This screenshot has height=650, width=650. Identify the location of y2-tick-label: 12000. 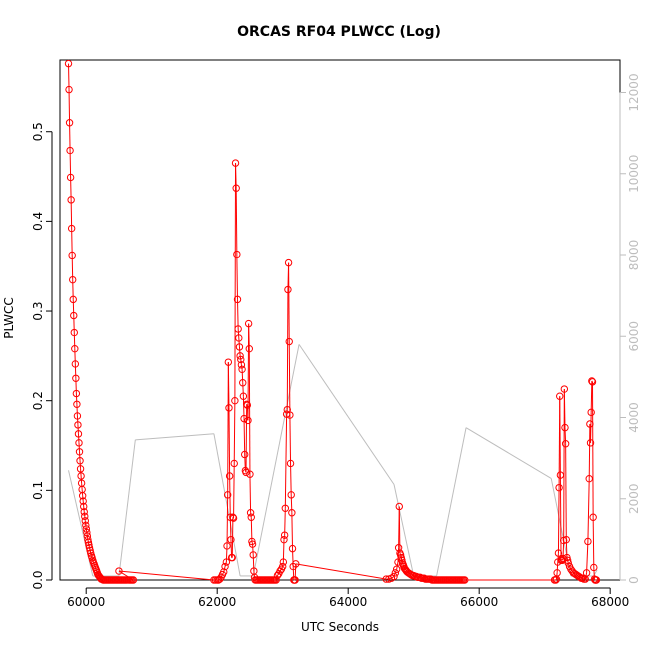
(634, 92).